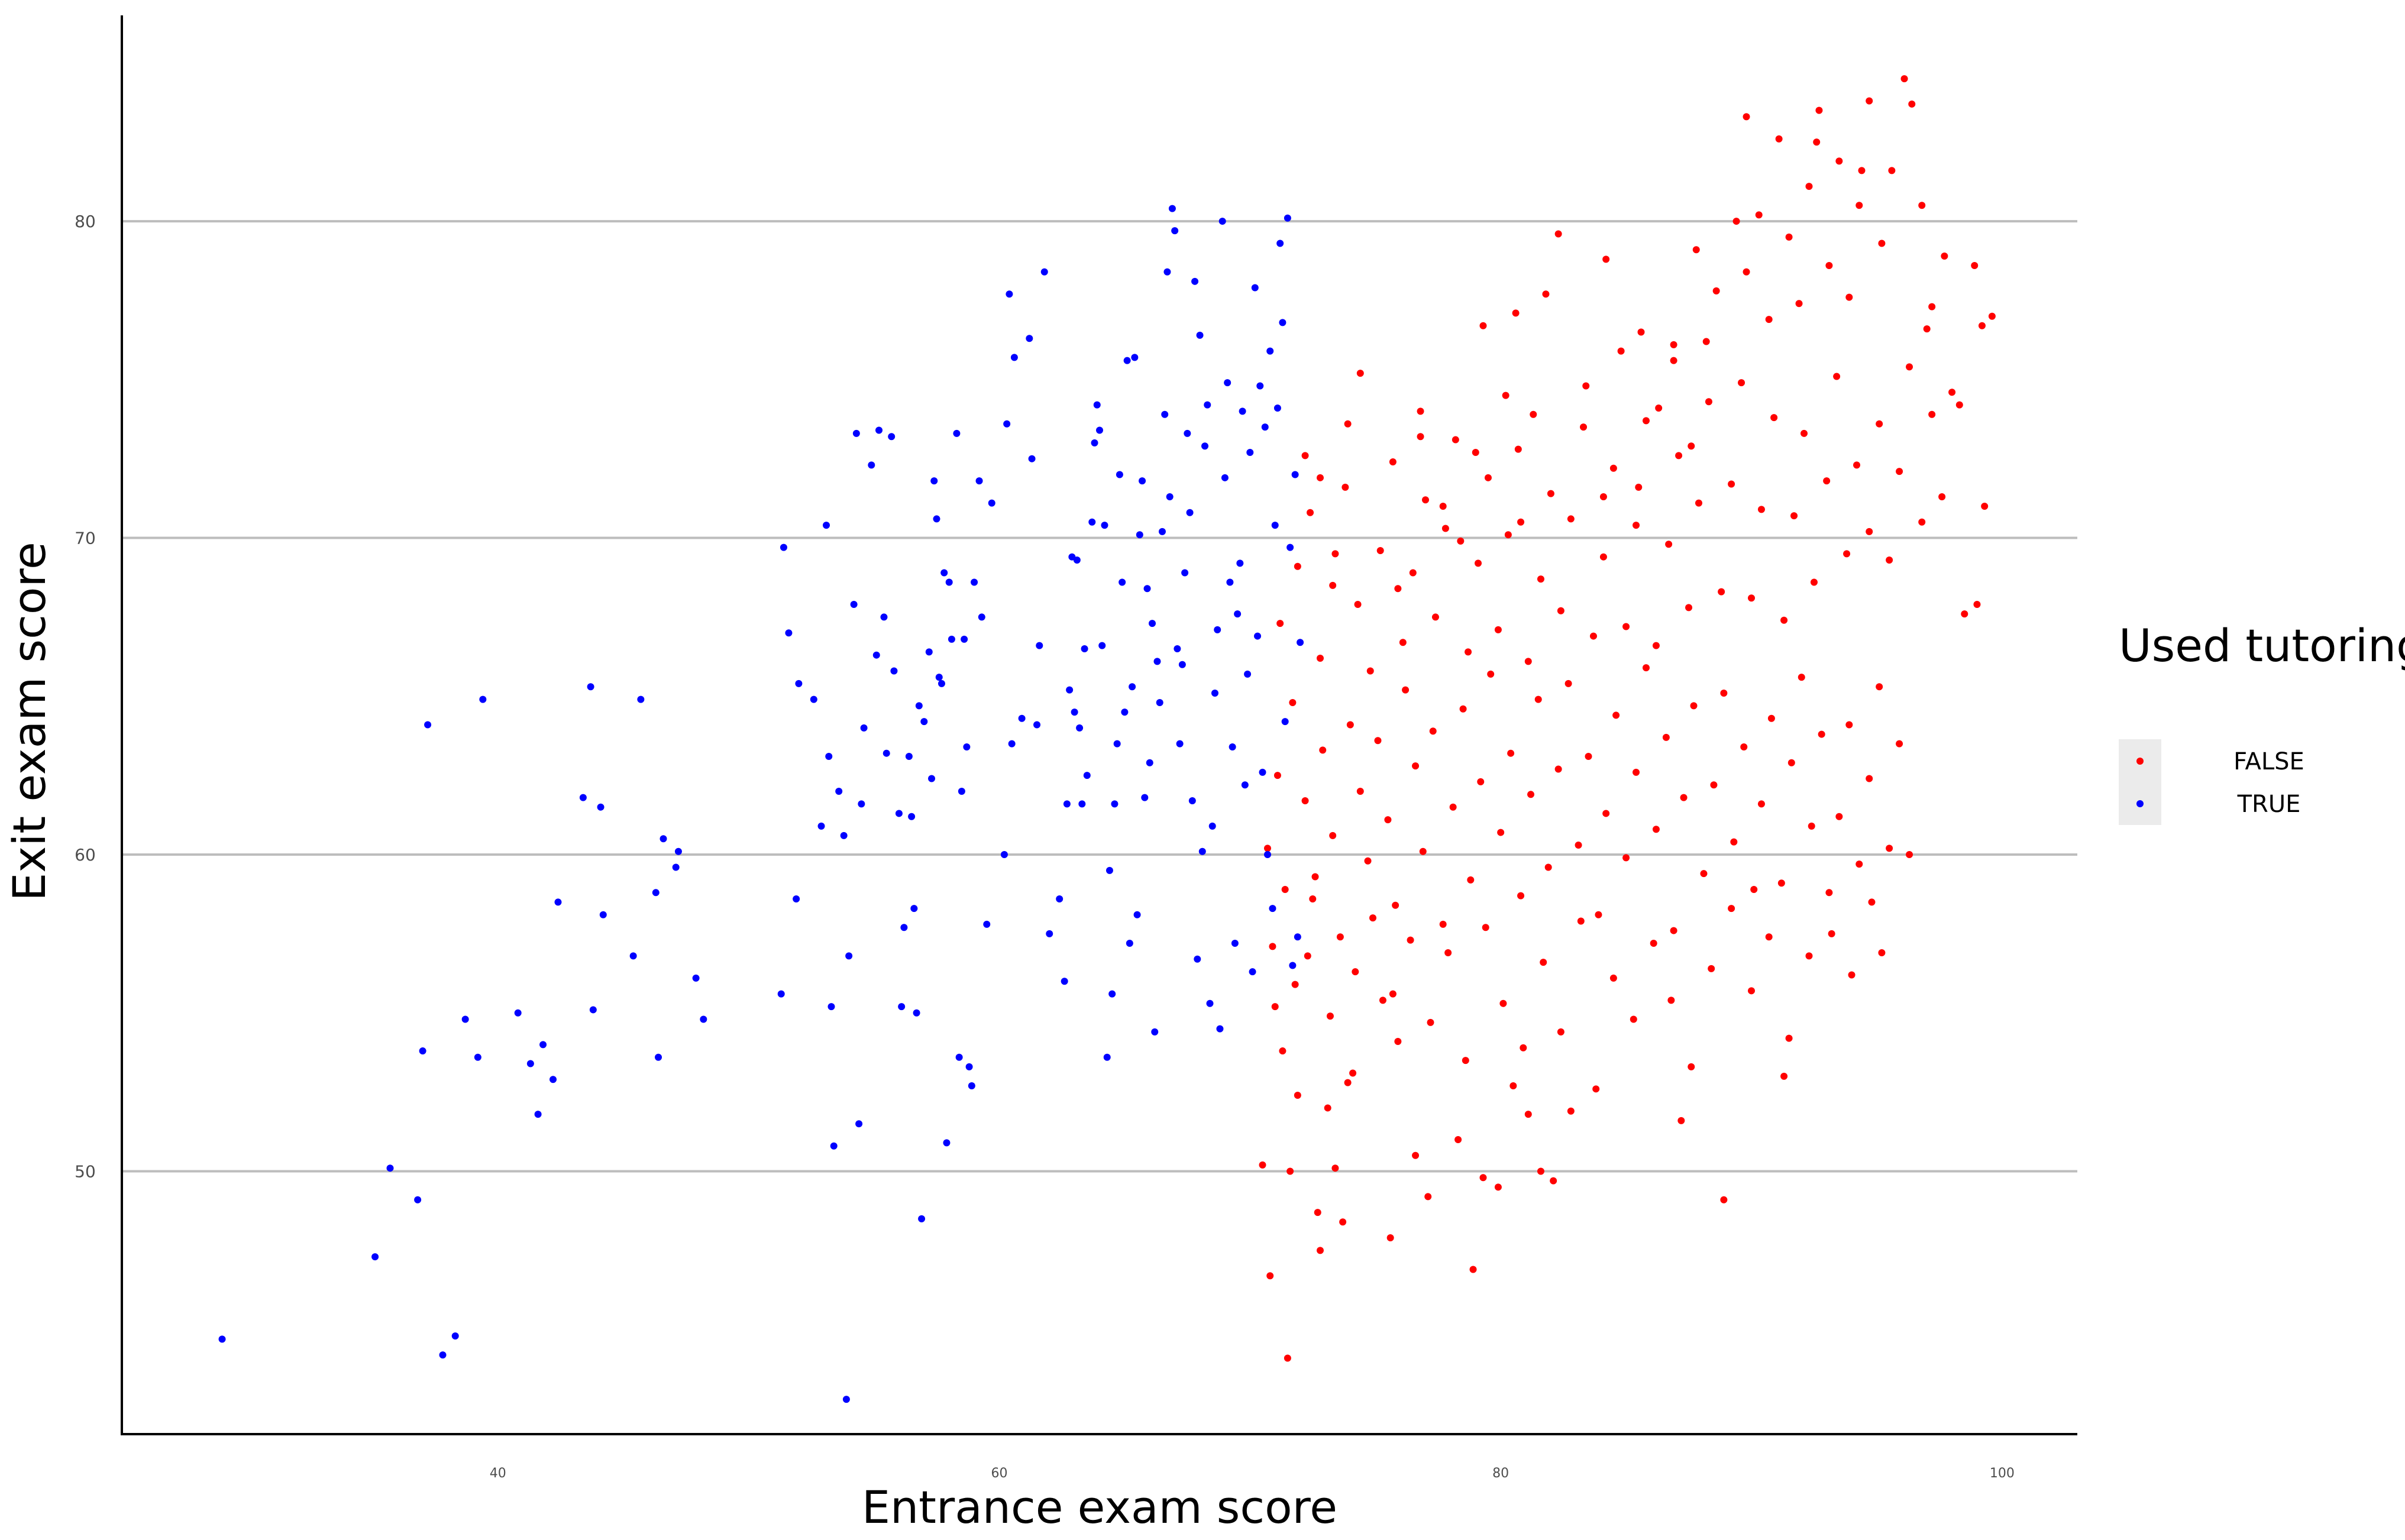  I want to click on legend-entries: FALSE TRUE, so click(2220, 783).